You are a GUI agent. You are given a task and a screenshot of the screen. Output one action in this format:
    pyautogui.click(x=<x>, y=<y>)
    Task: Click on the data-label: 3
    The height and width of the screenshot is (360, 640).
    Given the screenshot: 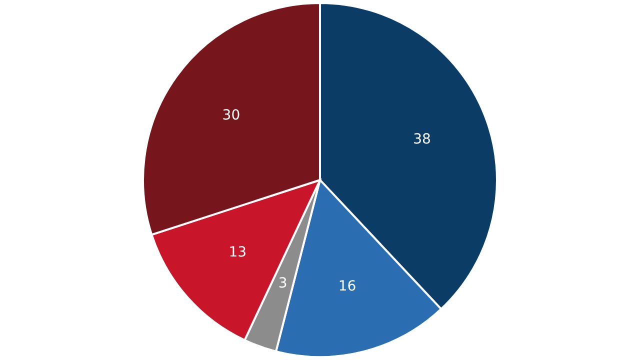 What is the action you would take?
    pyautogui.click(x=283, y=283)
    